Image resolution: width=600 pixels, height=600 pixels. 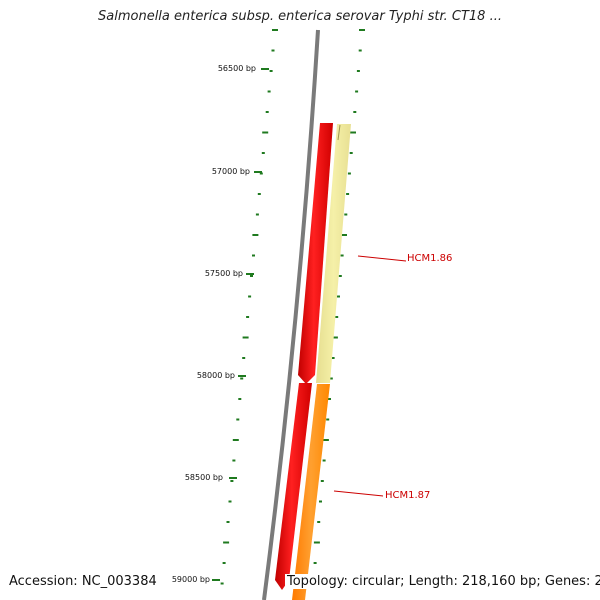 I want to click on ruler-tick-label: 58500 bp, so click(x=203, y=477).